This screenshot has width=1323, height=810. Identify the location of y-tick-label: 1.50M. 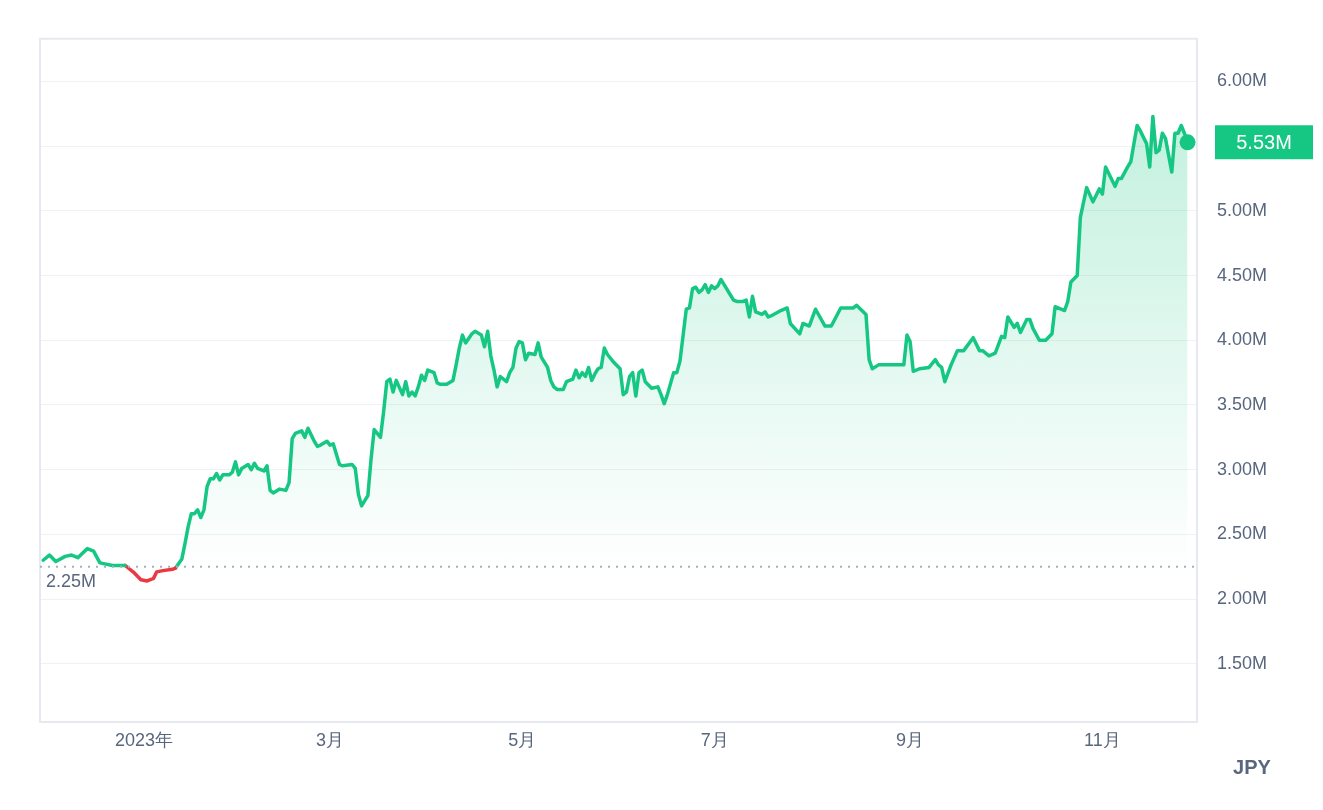
(1242, 662).